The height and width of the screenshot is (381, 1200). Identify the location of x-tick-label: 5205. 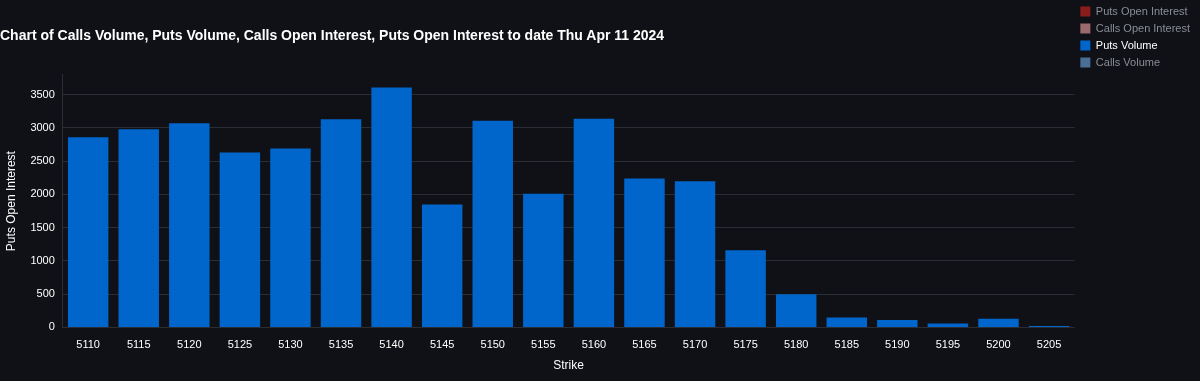
(1049, 344).